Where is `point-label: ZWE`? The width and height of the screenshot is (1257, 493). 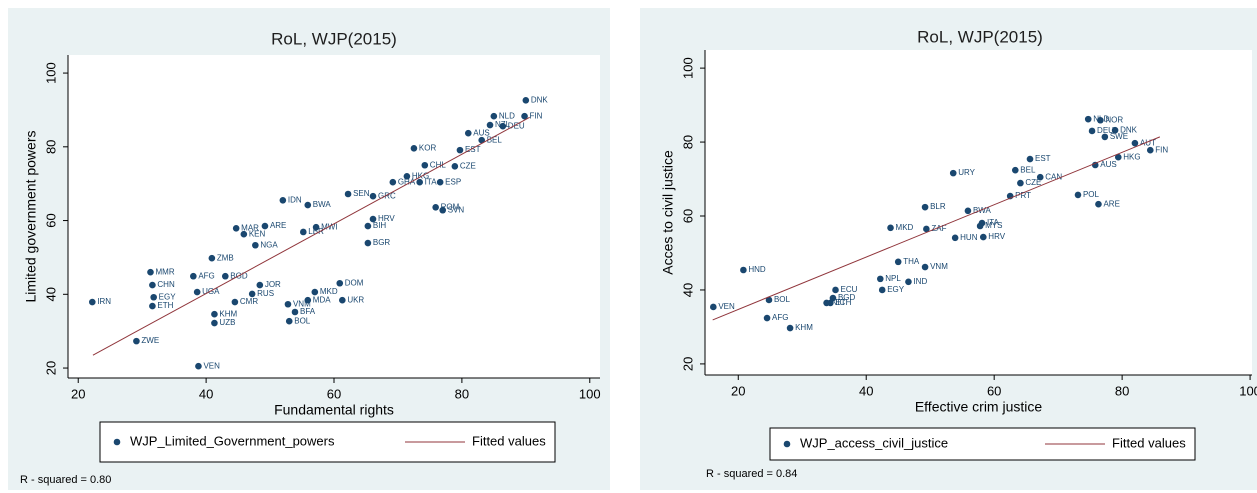
point-label: ZWE is located at coordinates (150, 340).